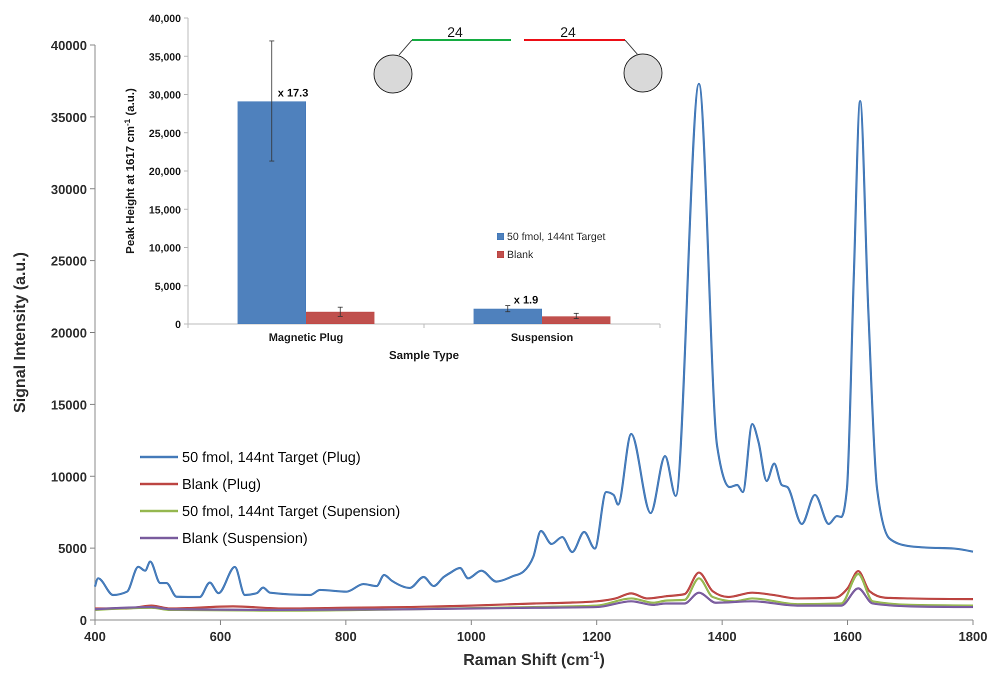 The image size is (995, 680). Describe the element at coordinates (68, 117) in the screenshot. I see `y-tick-label: 35000` at that location.